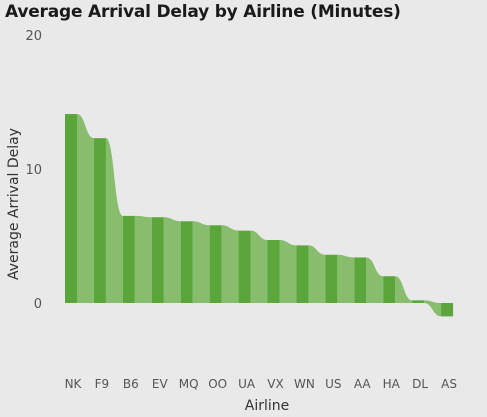 Image resolution: width=487 pixels, height=417 pixels. I want to click on bar-F9, so click(99, 220).